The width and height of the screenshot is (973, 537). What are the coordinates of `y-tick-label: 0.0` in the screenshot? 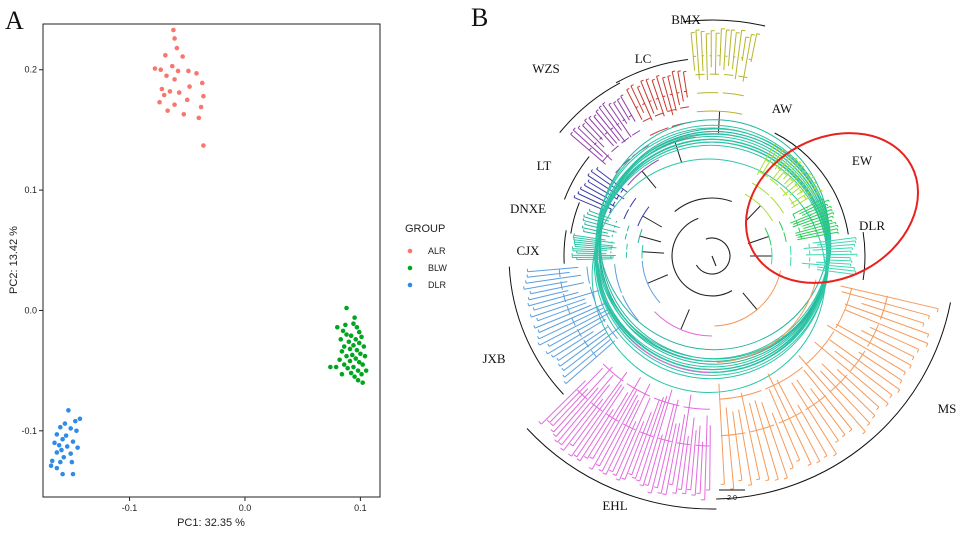 It's located at (30, 310).